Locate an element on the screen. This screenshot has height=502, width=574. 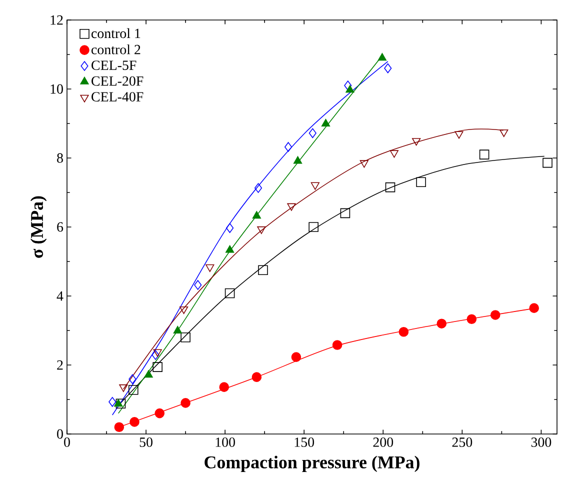
y-tick-label: 12 is located at coordinates (56, 20).